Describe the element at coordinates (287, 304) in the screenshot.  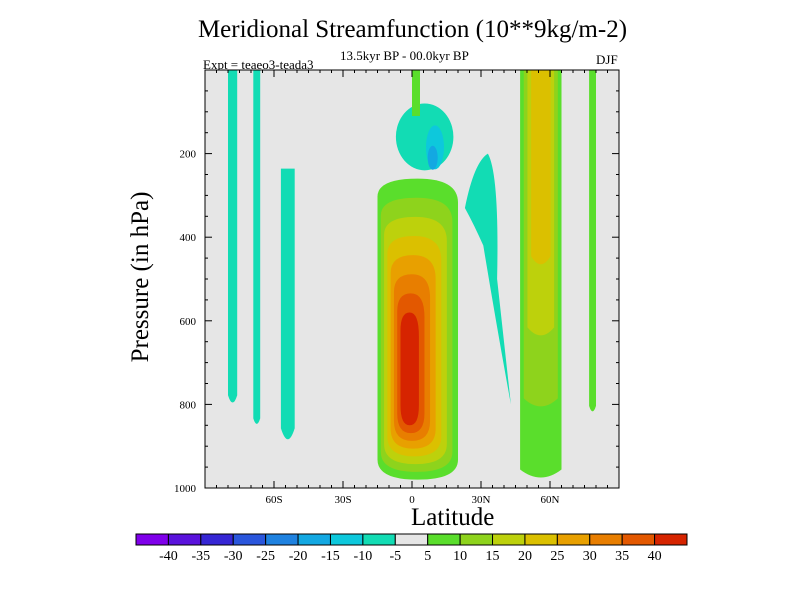
I see `southern-hemisphere-band-3-fill` at that location.